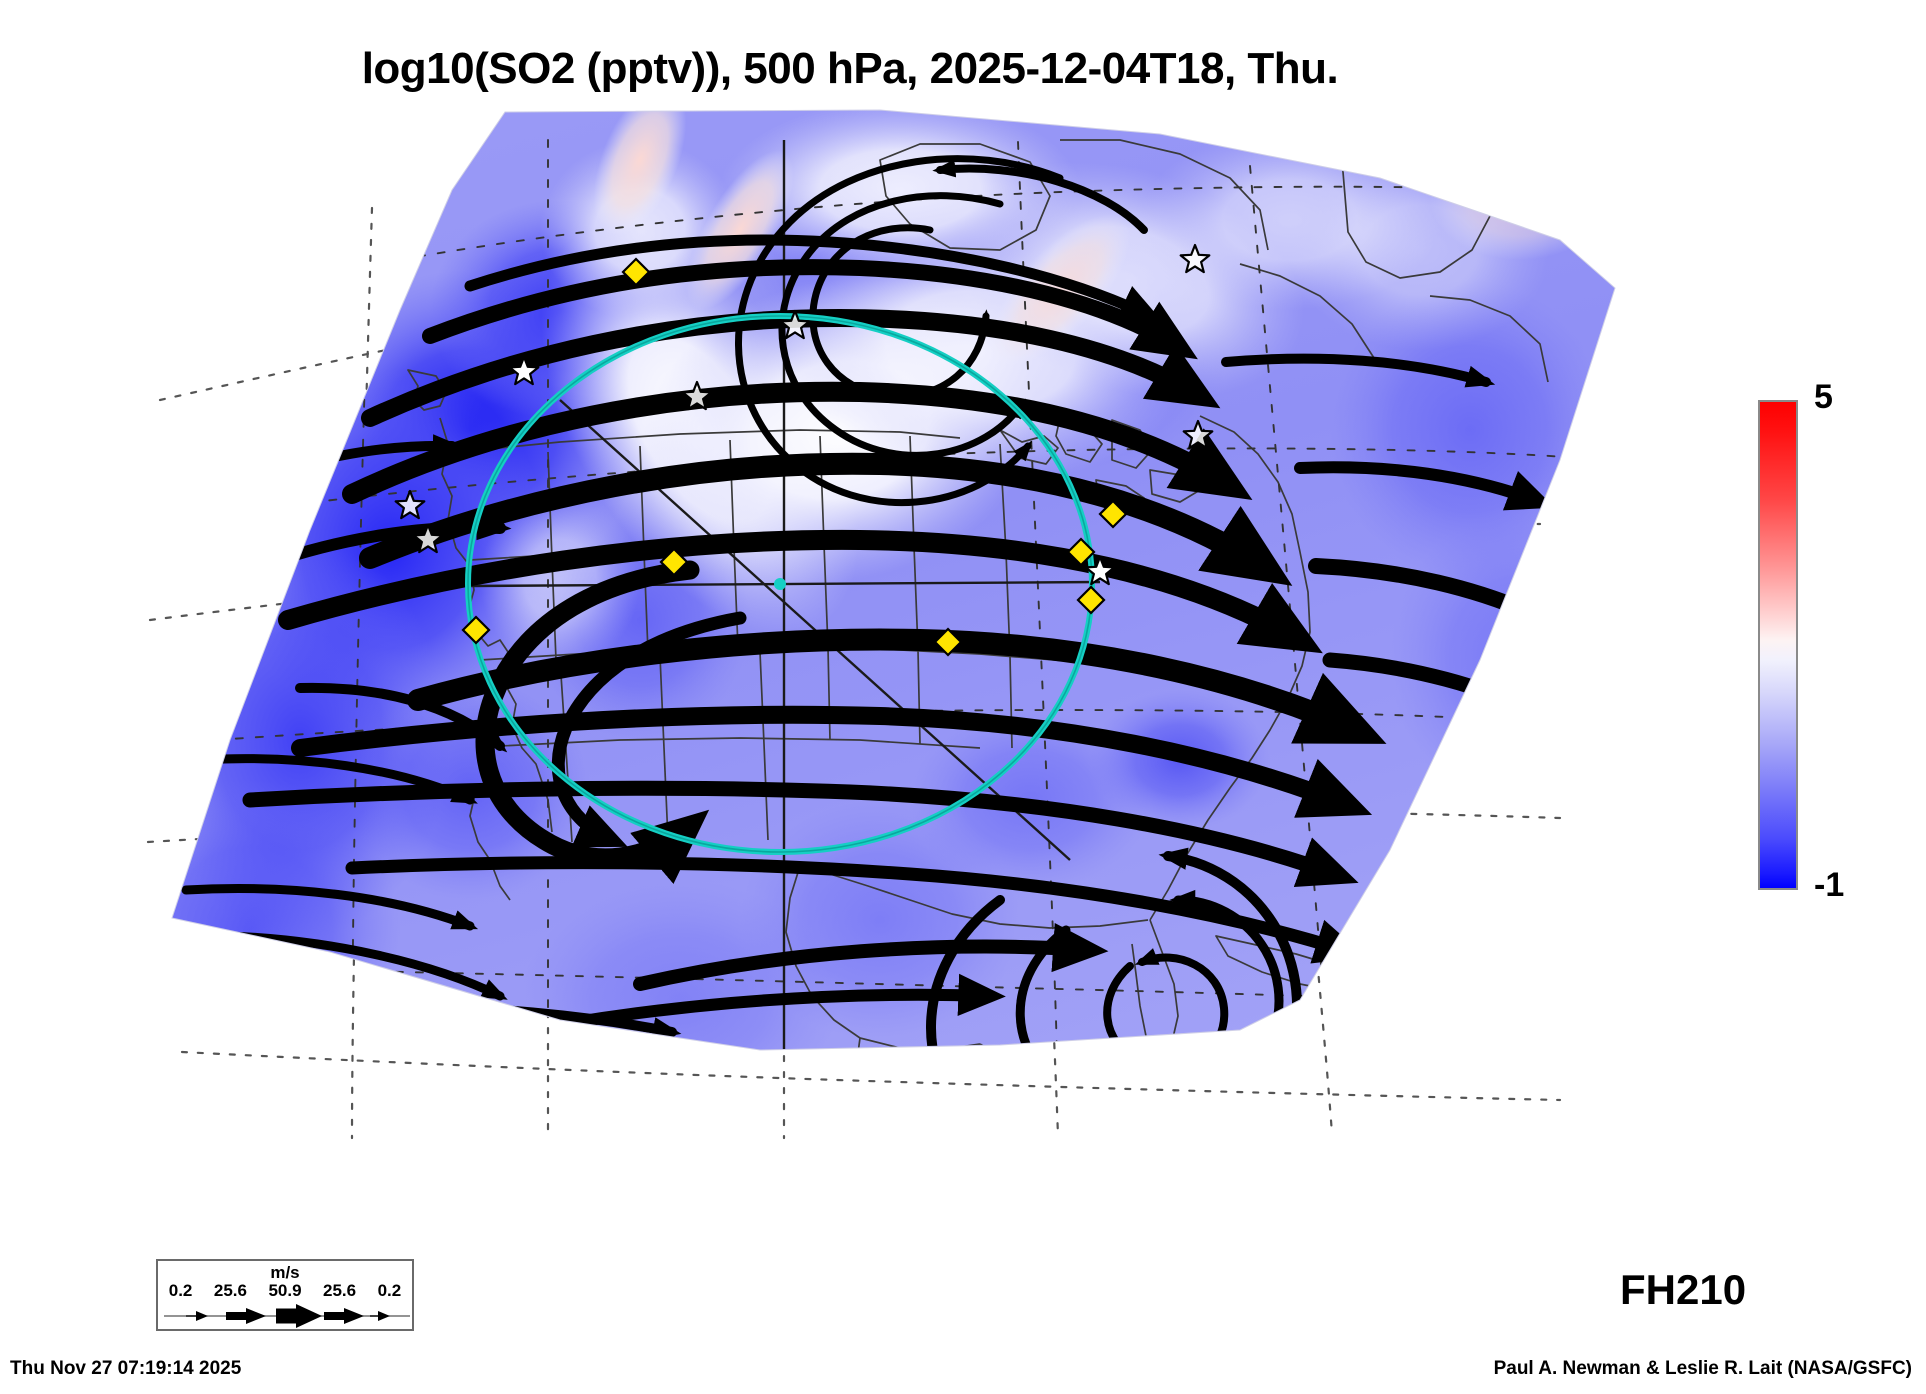  I want to click on colorbar-min-label: -1, so click(1829, 885).